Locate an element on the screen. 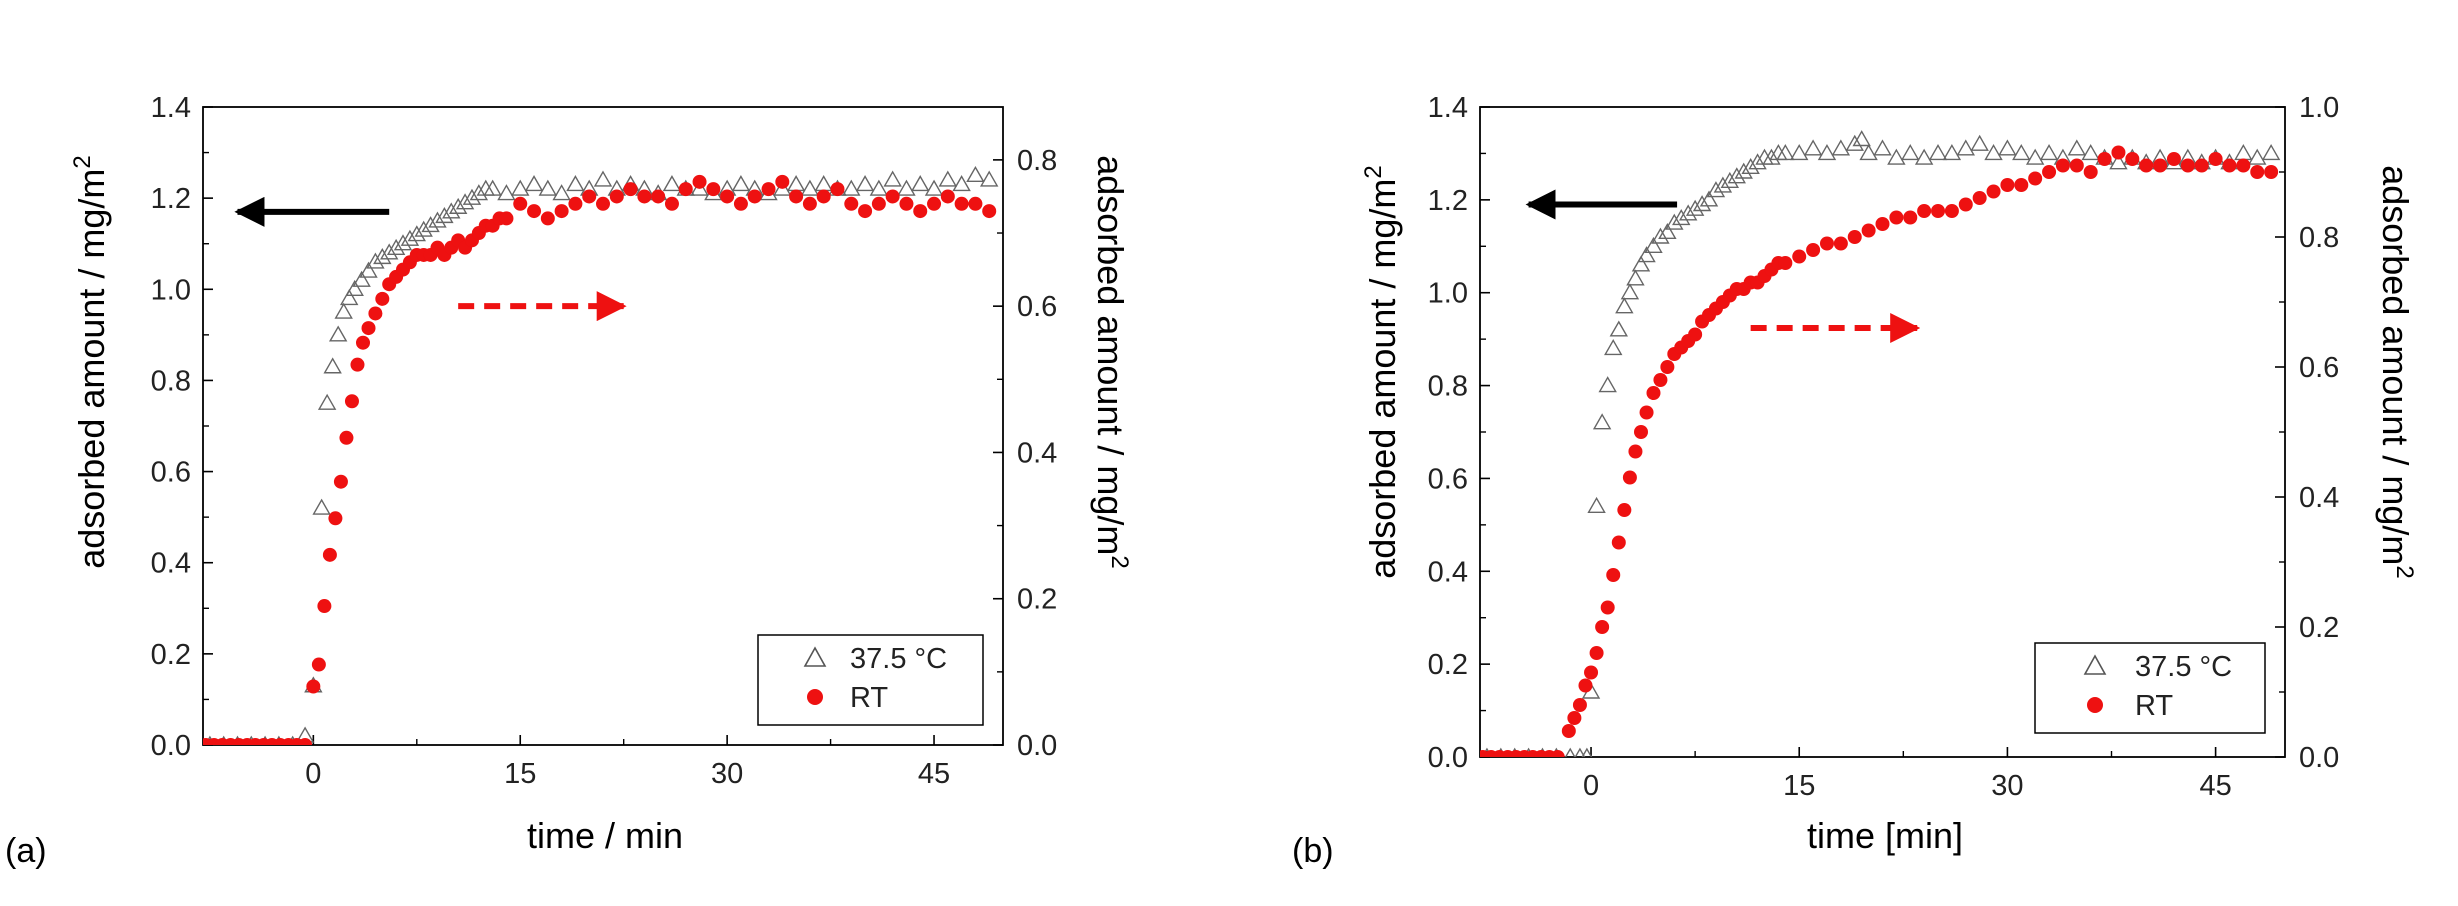 This screenshot has width=2458, height=906. y-tick-label-right: 0.8 is located at coordinates (2319, 238).